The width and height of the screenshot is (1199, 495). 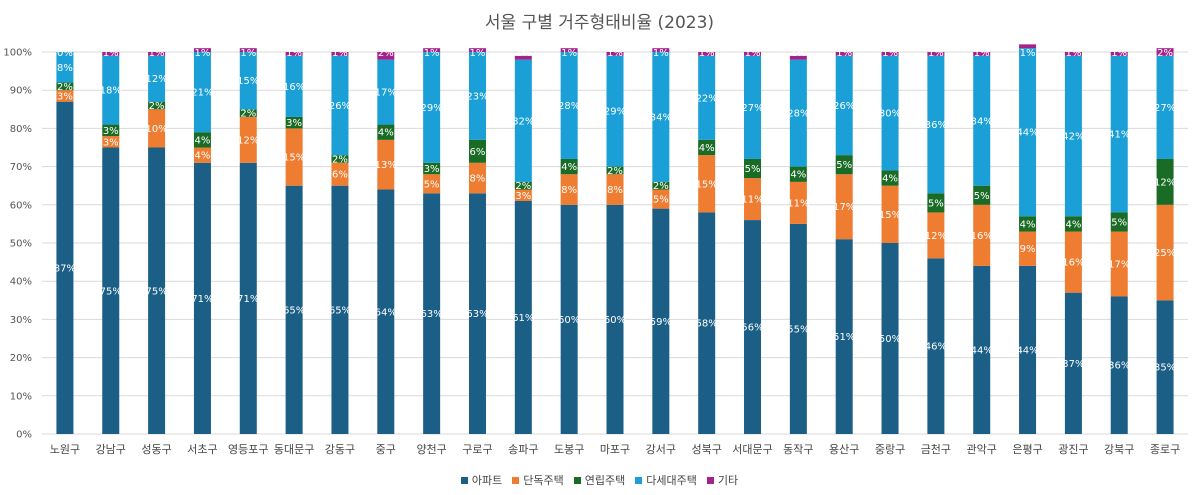 What do you see at coordinates (386, 93) in the screenshot?
I see `data-label: 17%` at bounding box center [386, 93].